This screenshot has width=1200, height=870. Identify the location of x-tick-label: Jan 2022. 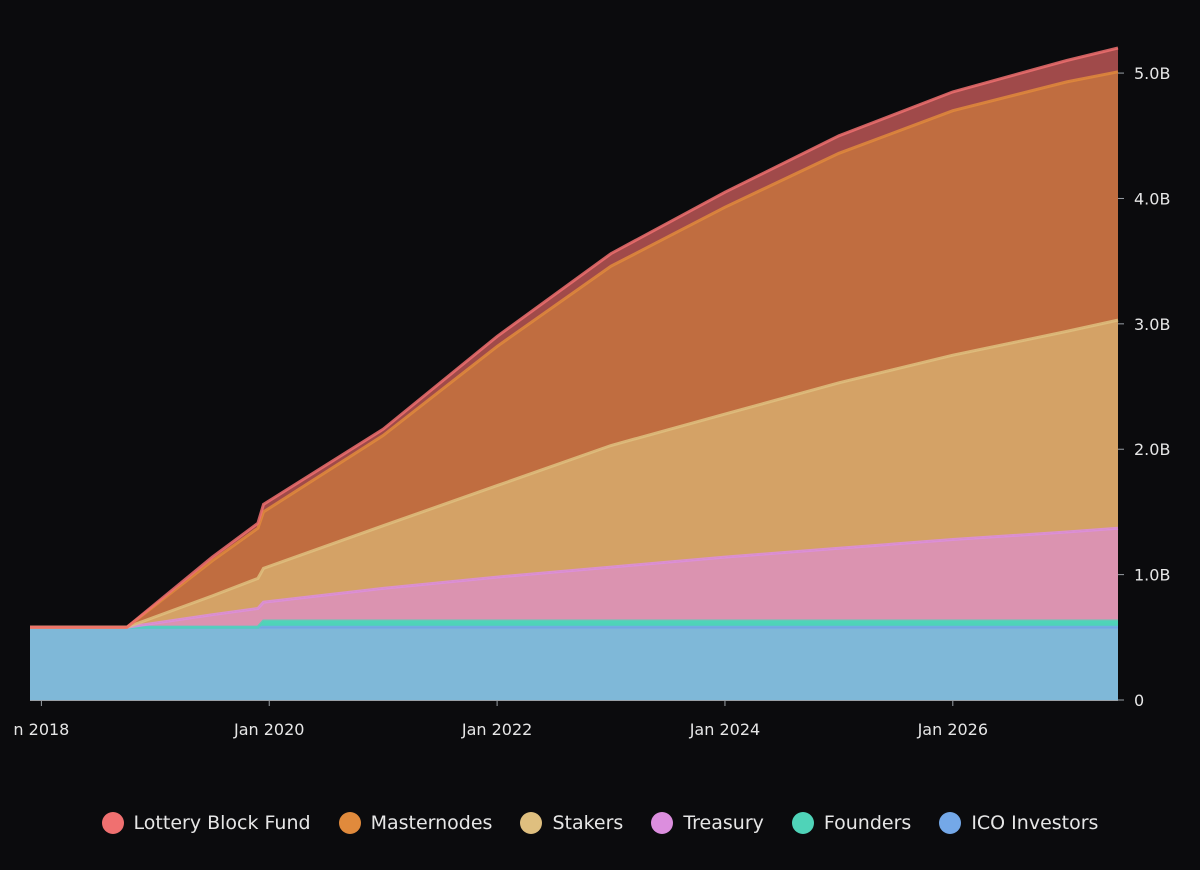
(496, 729).